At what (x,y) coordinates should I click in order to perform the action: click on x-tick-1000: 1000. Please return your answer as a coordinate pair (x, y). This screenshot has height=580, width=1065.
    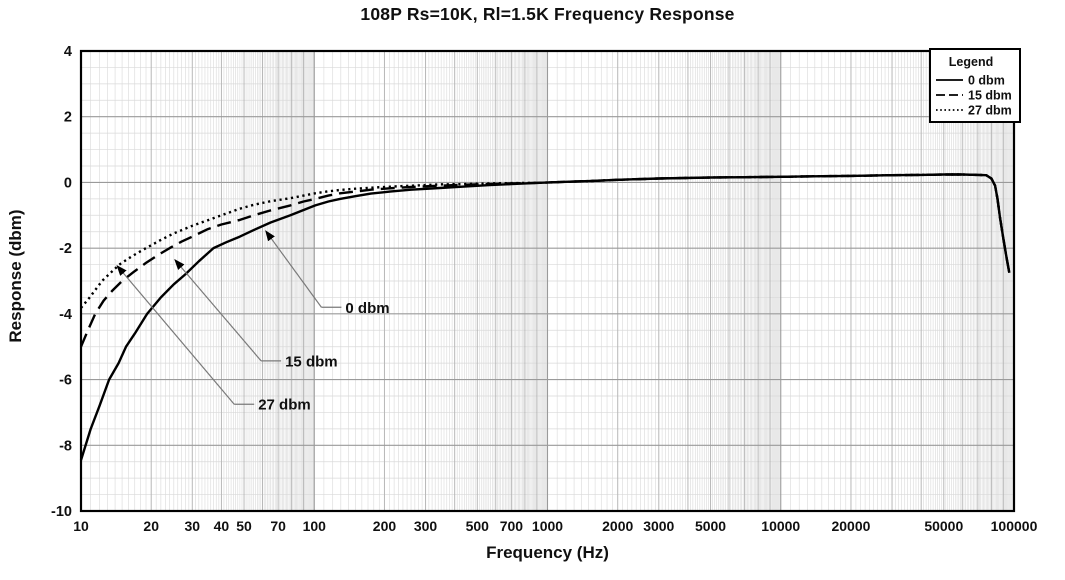
    Looking at the image, I should click on (547, 526).